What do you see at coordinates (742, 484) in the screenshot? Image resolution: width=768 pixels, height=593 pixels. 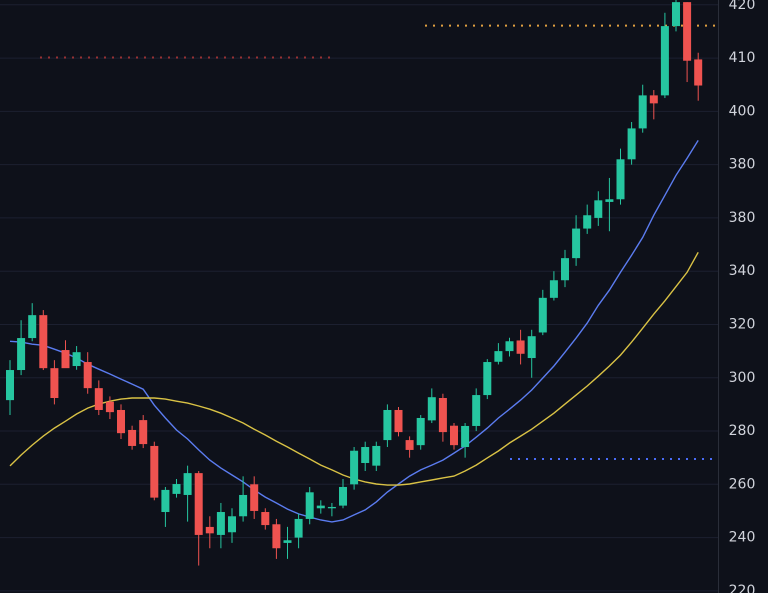 I see `y-tick-label: 260` at bounding box center [742, 484].